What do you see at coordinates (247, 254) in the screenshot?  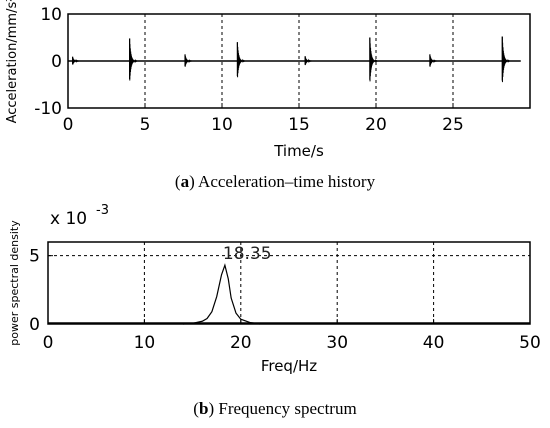 I see `chart-b-peak-annotation: 18.35` at bounding box center [247, 254].